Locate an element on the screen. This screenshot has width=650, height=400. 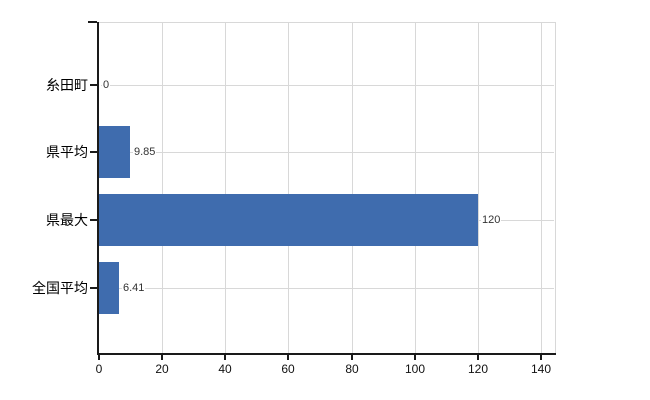
y-axis is located at coordinates (98, 188).